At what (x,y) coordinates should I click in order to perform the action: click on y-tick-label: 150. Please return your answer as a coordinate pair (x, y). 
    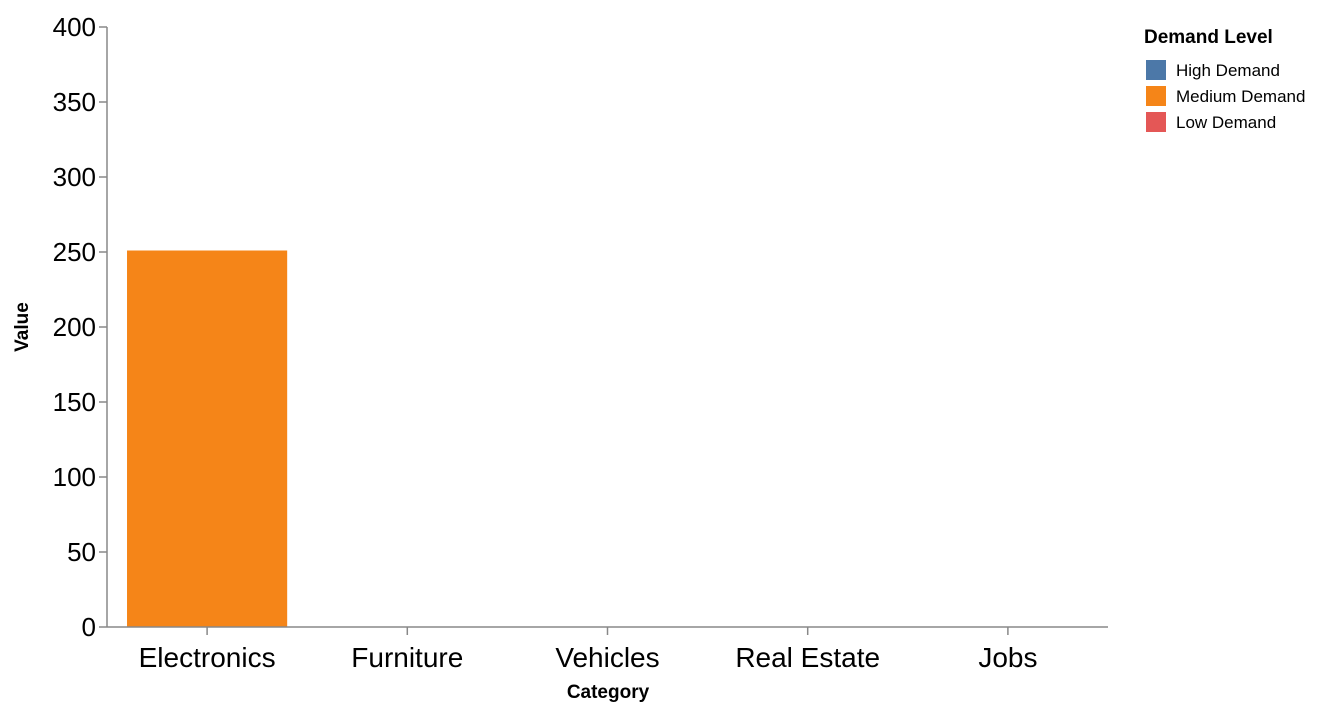
    Looking at the image, I should click on (74, 402).